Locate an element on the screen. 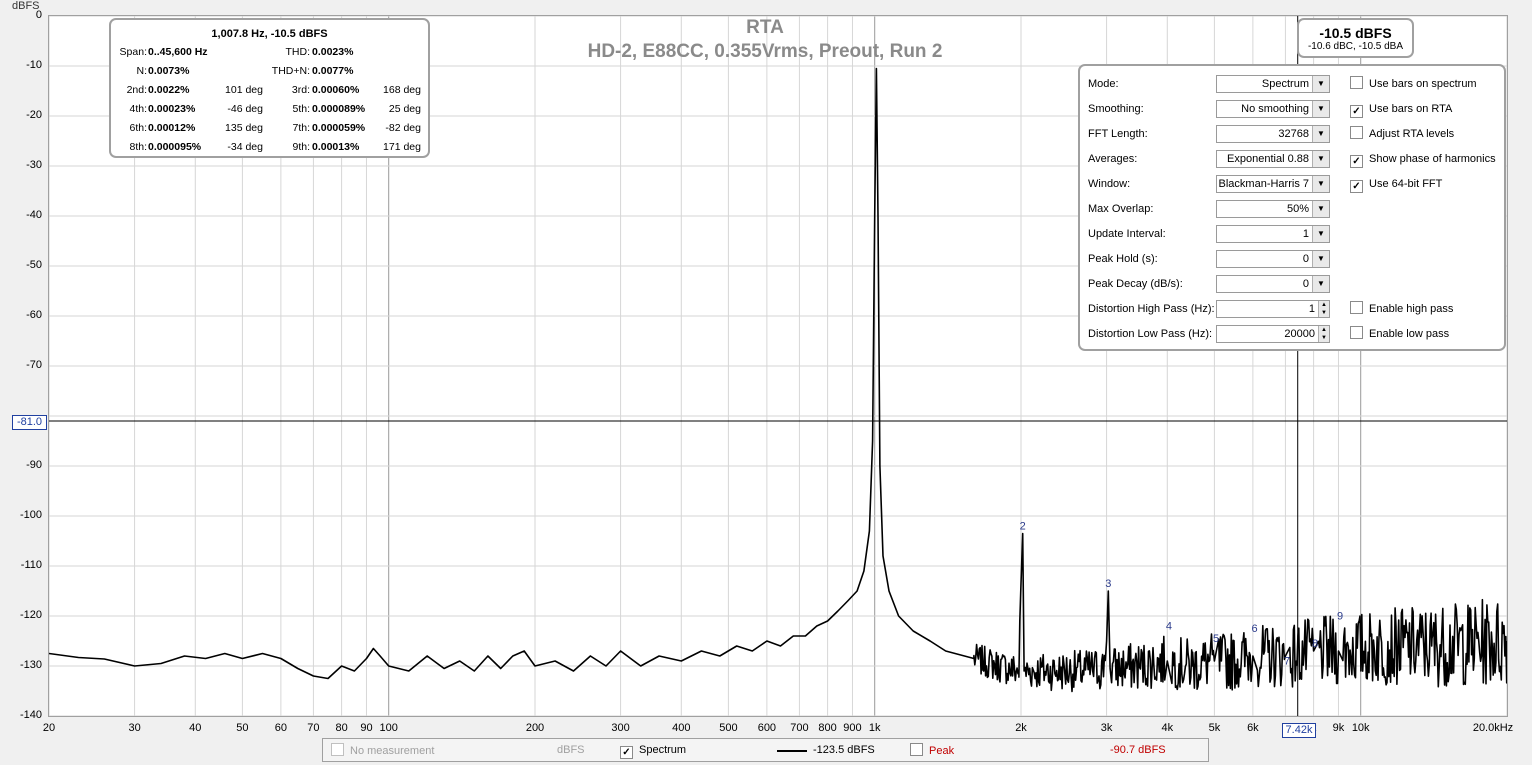 The image size is (1532, 765). setting-label: Mode: is located at coordinates (1103, 84).